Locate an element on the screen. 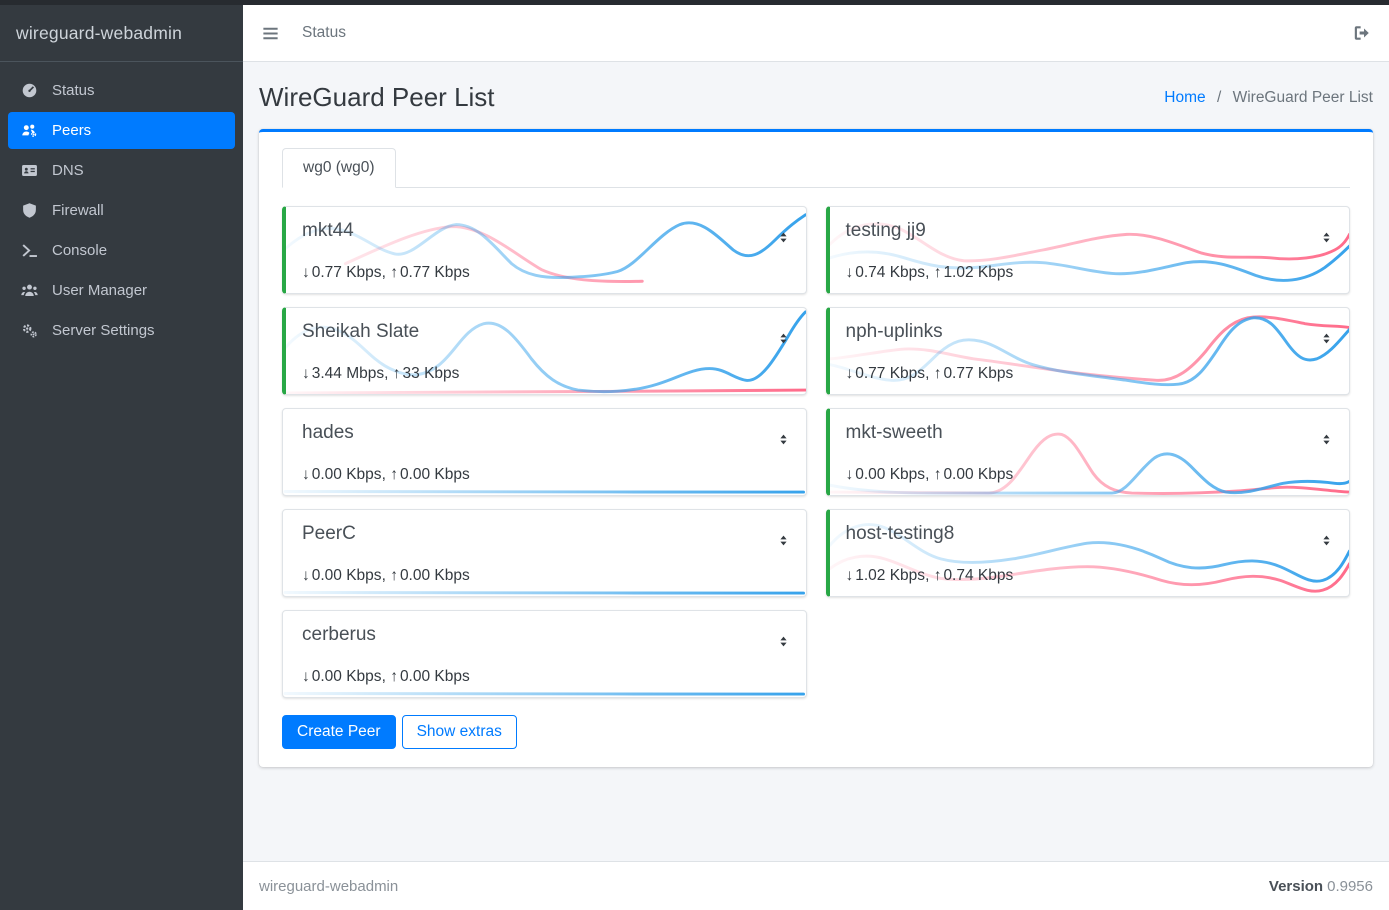 This screenshot has height=910, width=1389. peer-card-sheikah-slate: Sheikah Slate ↓ 3.44 Mbps, ↑ 33 Kbps is located at coordinates (544, 351).